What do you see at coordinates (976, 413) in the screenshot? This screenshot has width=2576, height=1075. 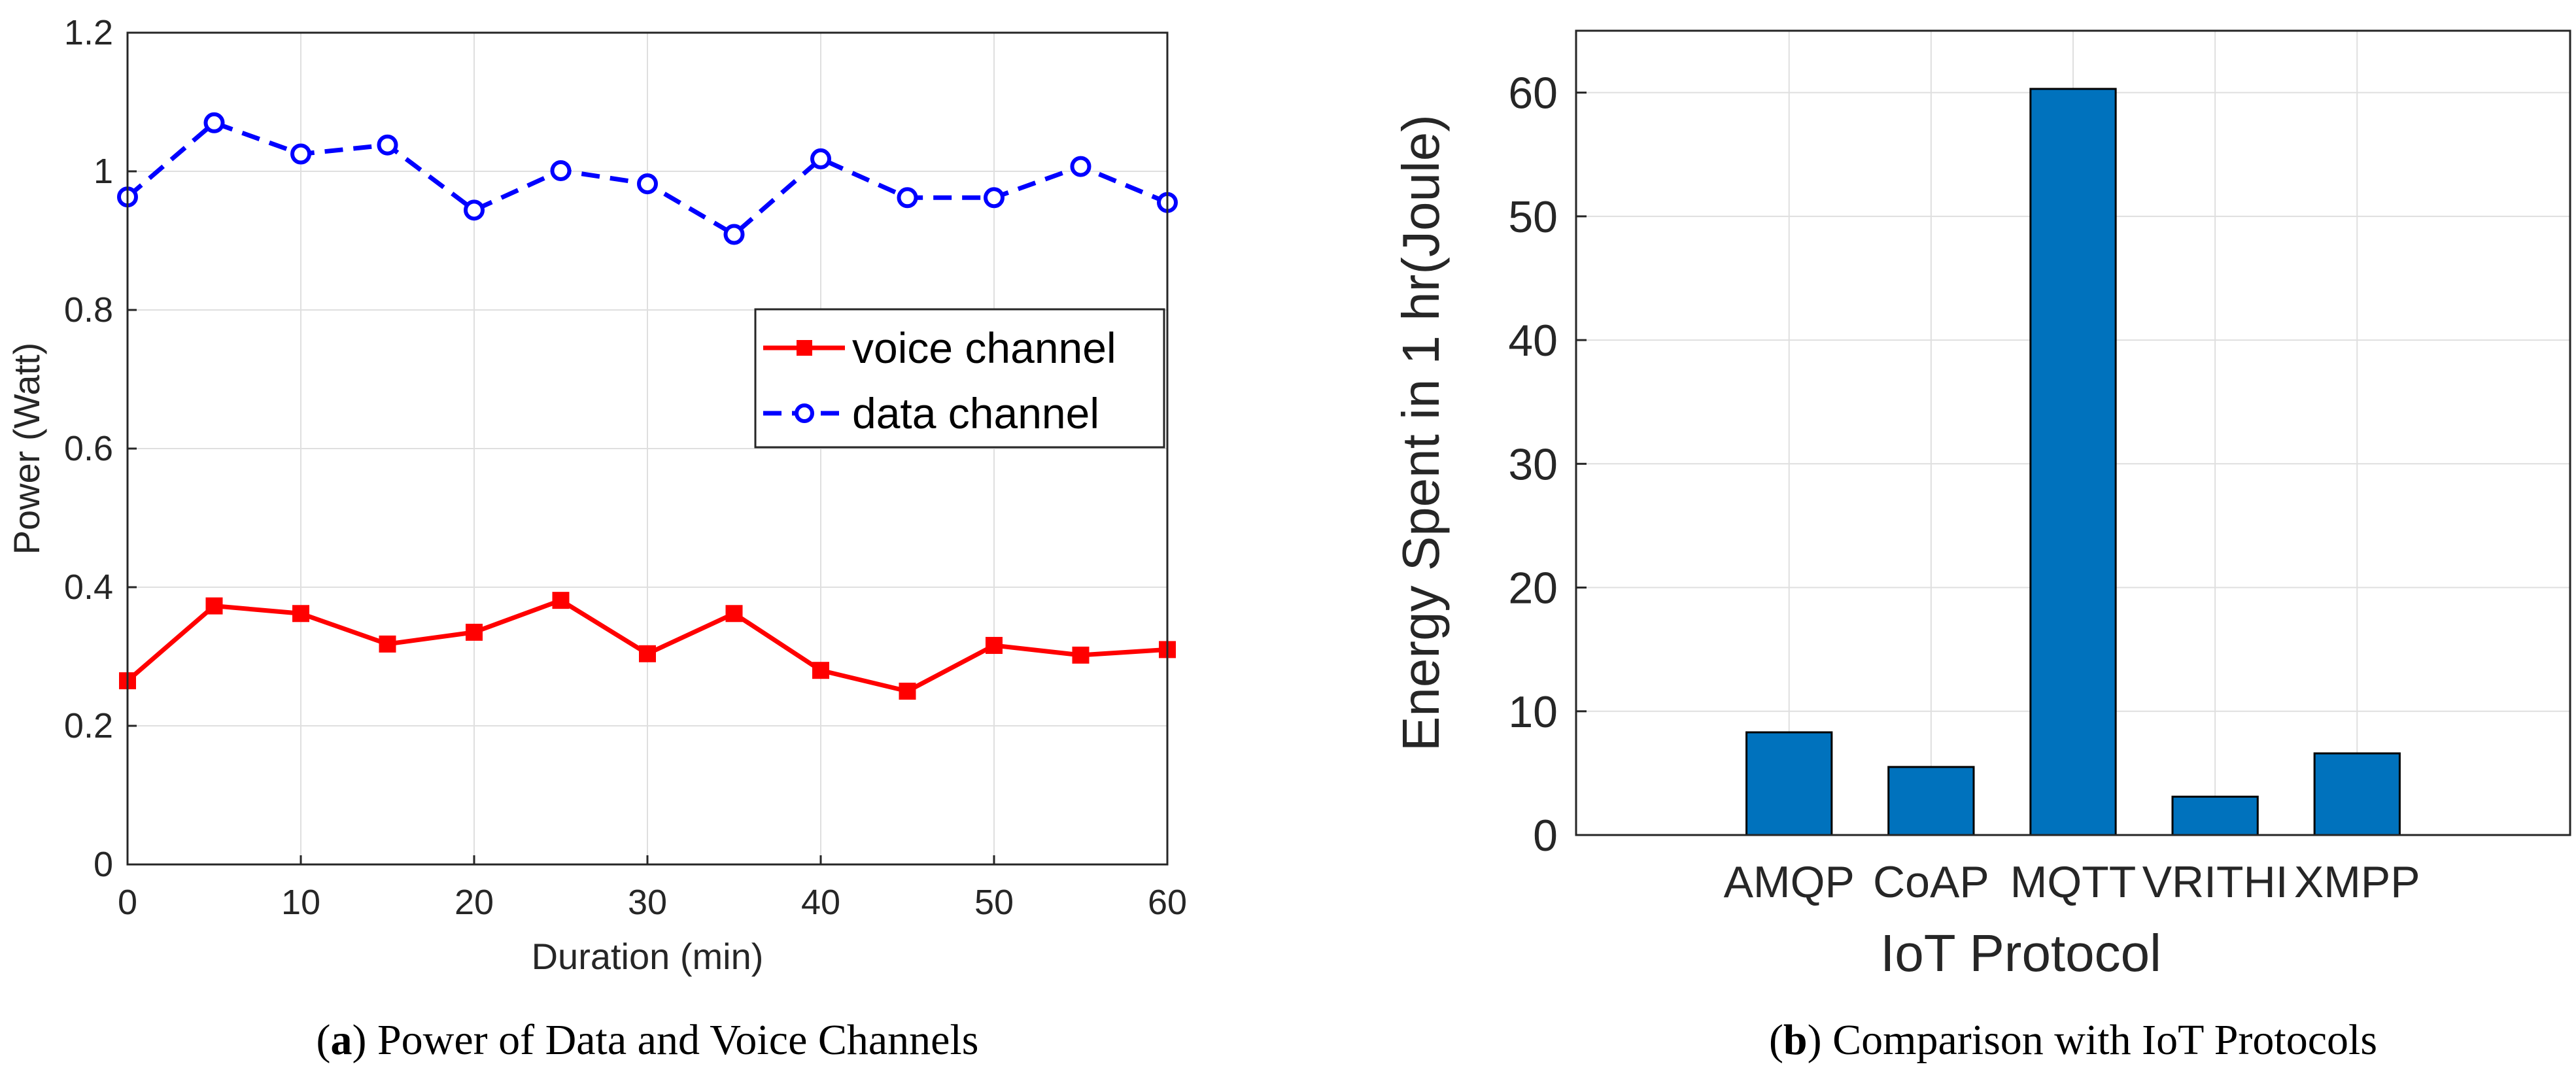 I see `legend-data-label: data channel` at bounding box center [976, 413].